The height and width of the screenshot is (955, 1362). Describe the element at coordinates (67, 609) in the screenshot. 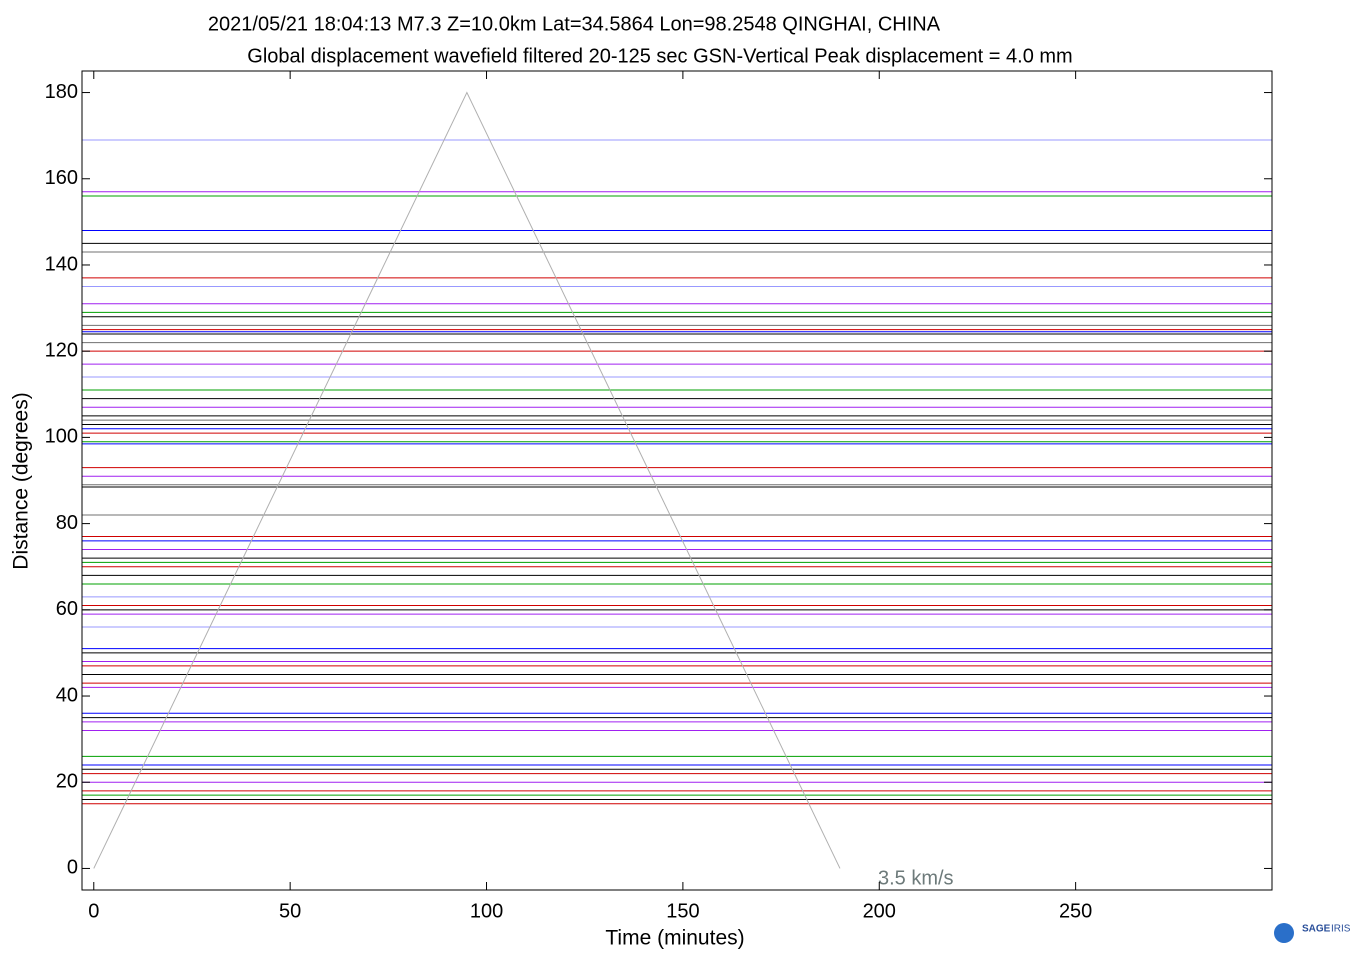

I see `y-tick-label: 60` at that location.